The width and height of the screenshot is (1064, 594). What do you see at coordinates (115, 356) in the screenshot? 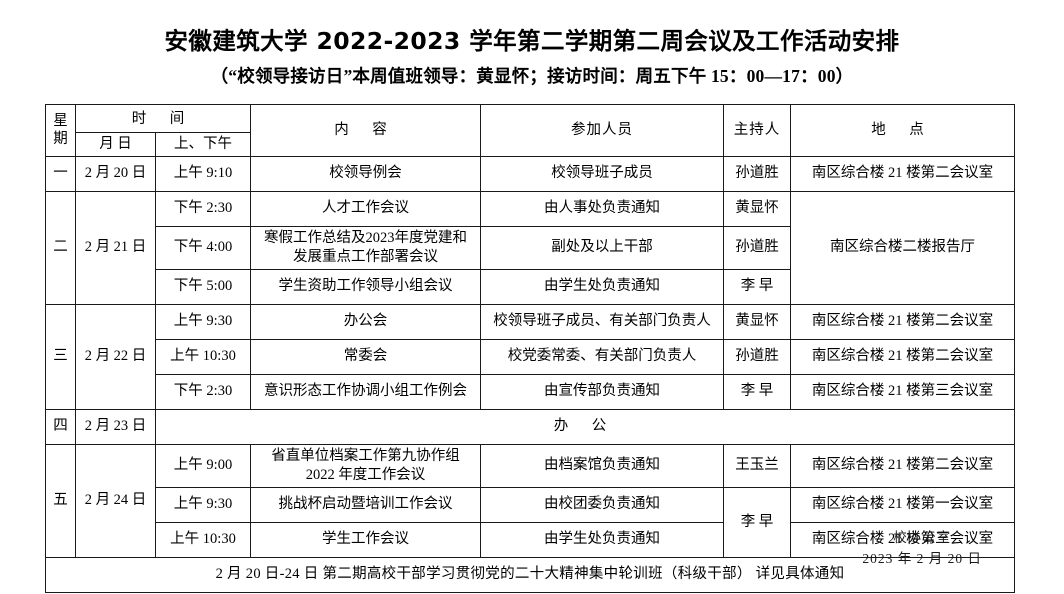
I see `date-cell: 2 月 22 日` at bounding box center [115, 356].